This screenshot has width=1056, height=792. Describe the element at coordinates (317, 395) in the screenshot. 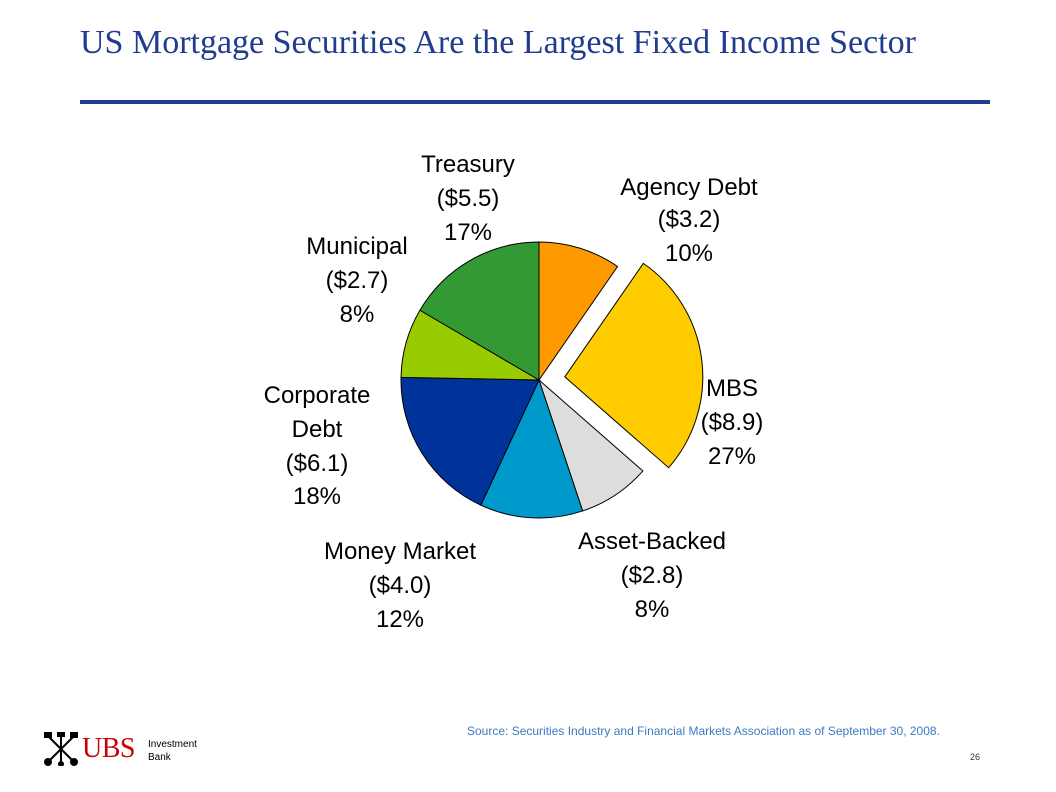

I see `label-corporate-debt-name-line1: Corporate` at that location.